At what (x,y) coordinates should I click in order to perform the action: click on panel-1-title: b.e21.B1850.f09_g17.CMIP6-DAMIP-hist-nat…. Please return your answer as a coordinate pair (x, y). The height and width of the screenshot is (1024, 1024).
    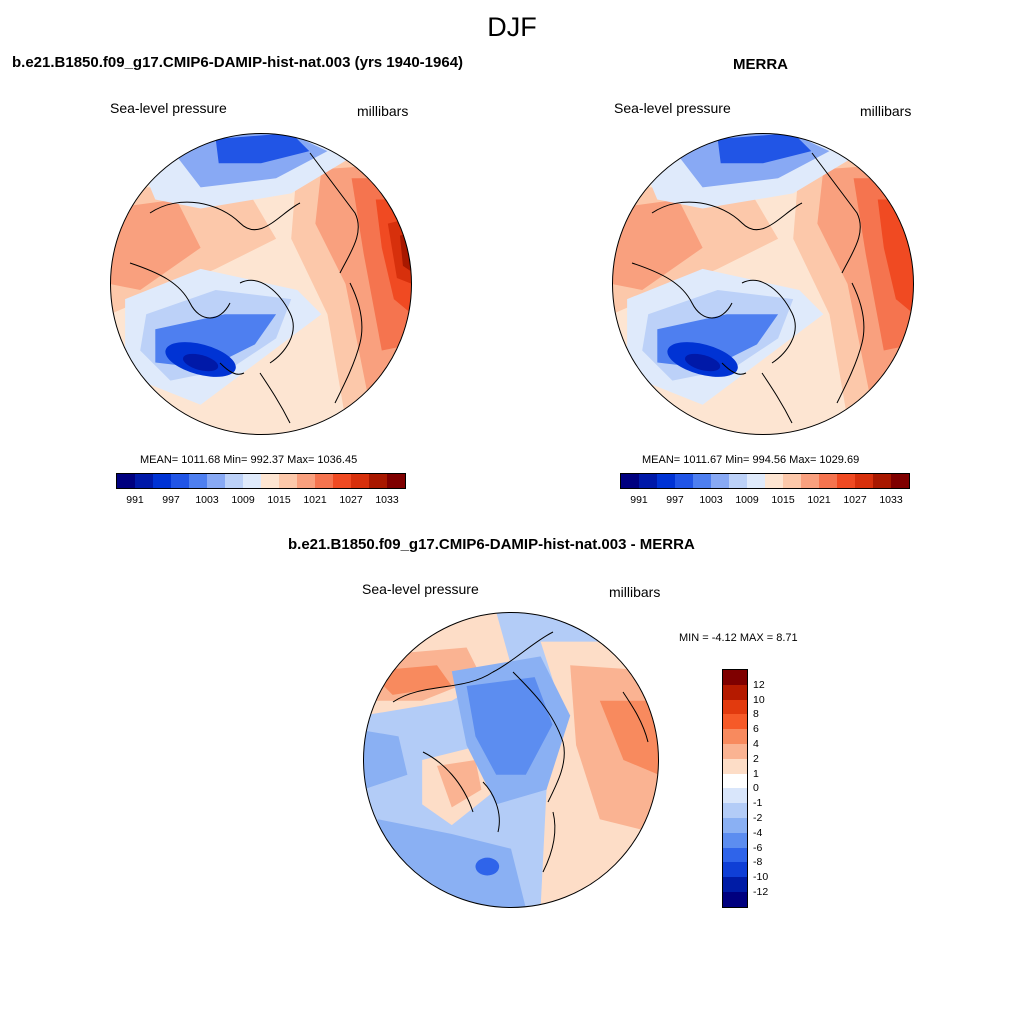
    Looking at the image, I should click on (238, 62).